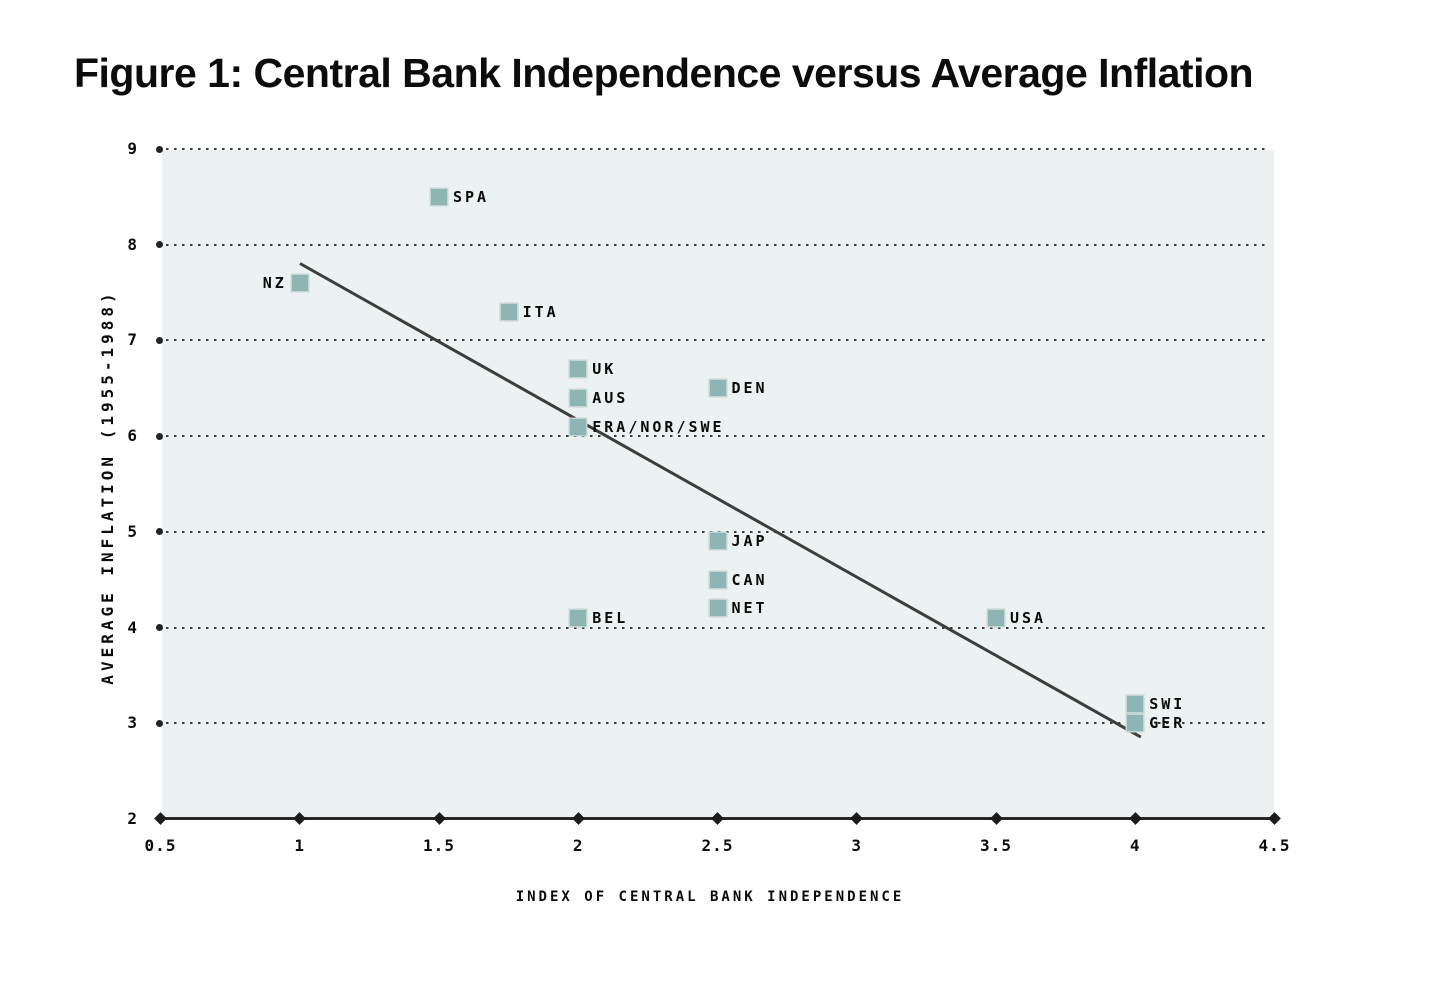  I want to click on data-point-label: JAP, so click(749, 541).